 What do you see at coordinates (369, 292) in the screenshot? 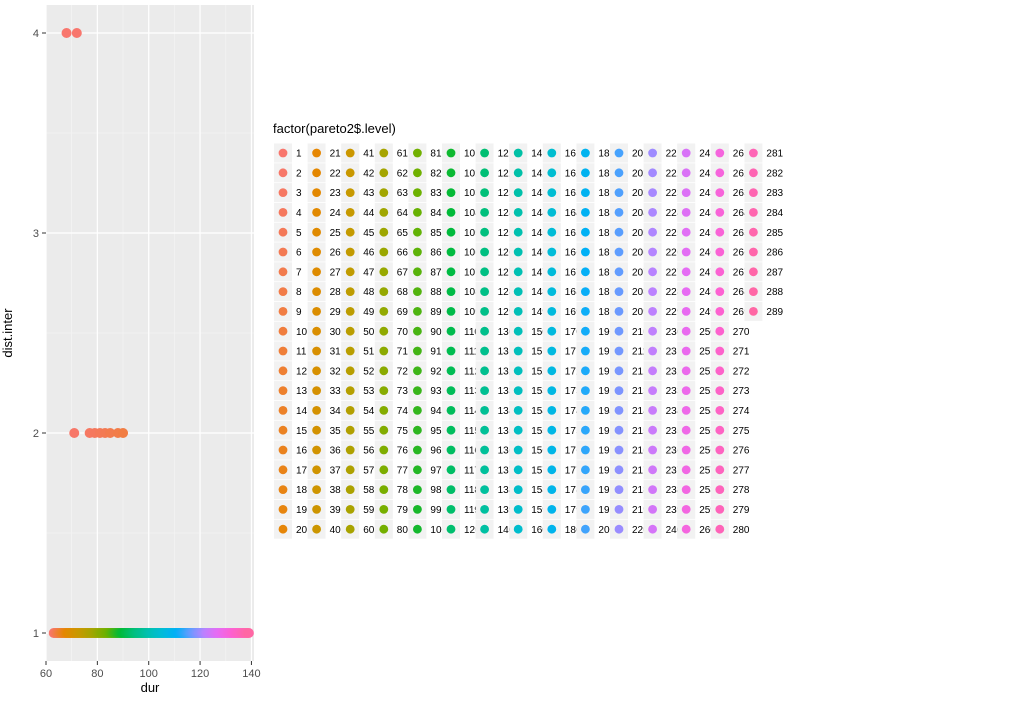
I see `legend-label: 48` at bounding box center [369, 292].